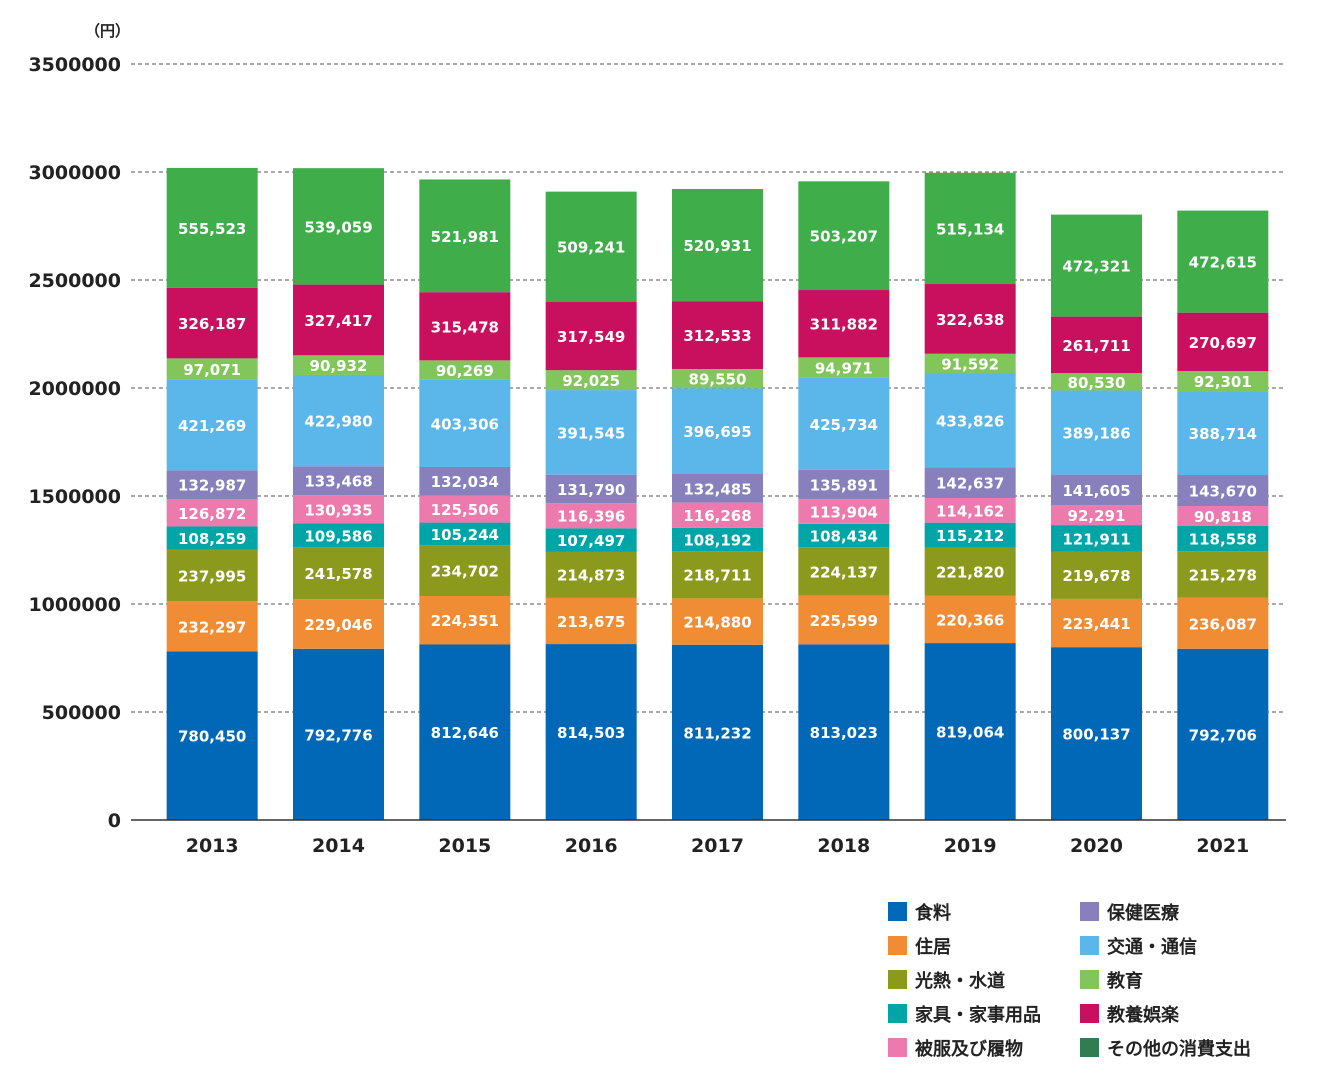 The image size is (1330, 1085). I want to click on bar-value-label: 515,134, so click(970, 229).